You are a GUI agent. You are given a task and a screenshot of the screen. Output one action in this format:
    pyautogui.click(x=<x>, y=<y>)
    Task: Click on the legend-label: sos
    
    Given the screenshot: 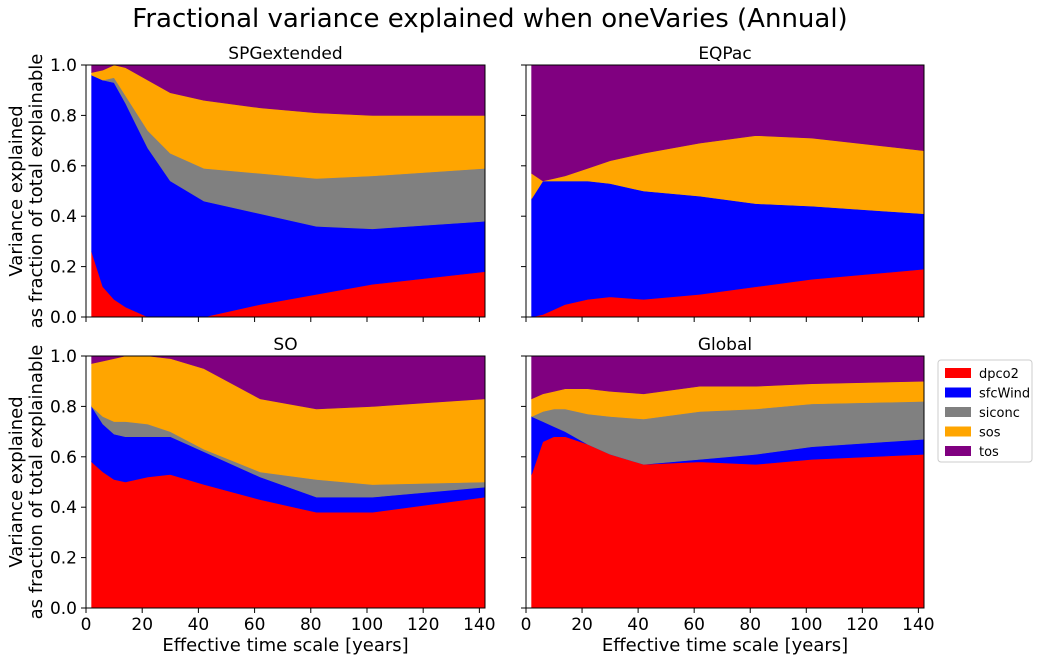 What is the action you would take?
    pyautogui.click(x=990, y=433)
    